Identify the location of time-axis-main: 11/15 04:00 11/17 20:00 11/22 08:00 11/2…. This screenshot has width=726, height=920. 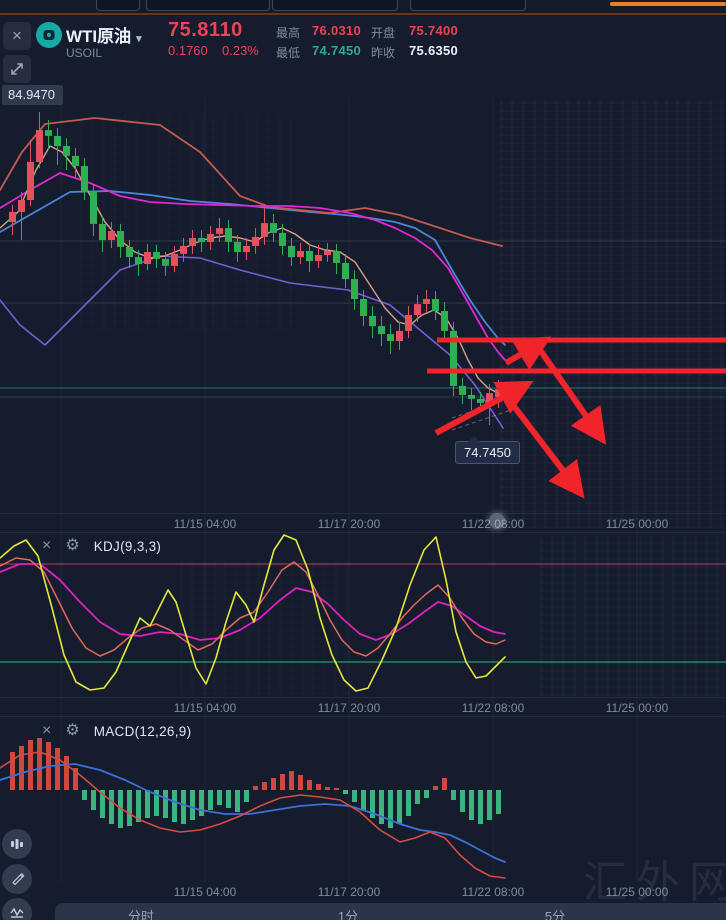
(363, 523).